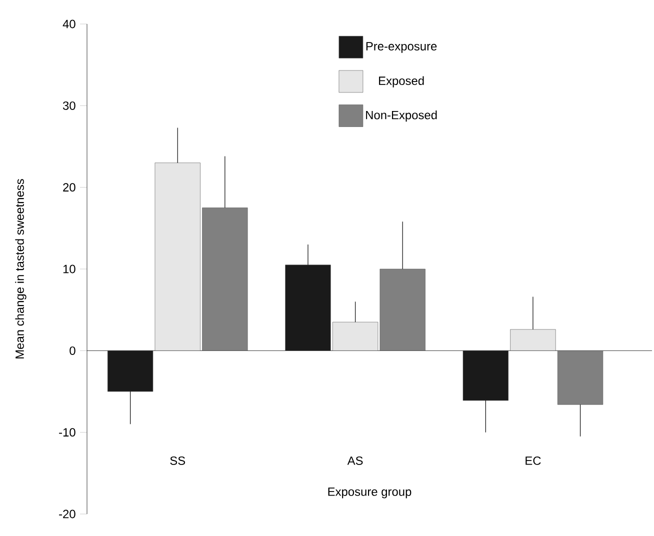 The image size is (654, 536). I want to click on legend-label: Exposed, so click(401, 82).